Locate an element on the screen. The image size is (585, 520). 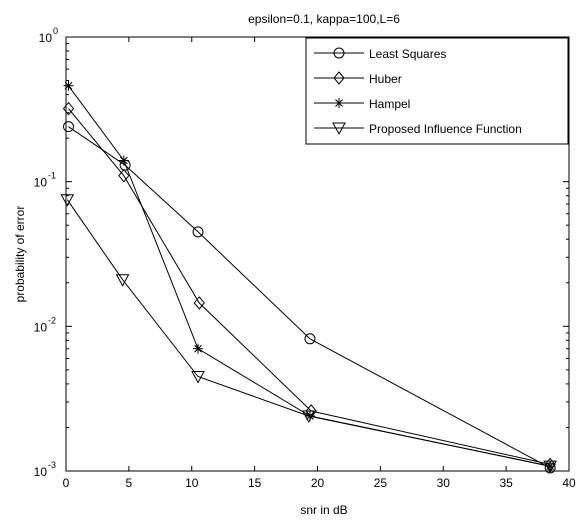
y-tick-label: 10 0 is located at coordinates (48, 35).